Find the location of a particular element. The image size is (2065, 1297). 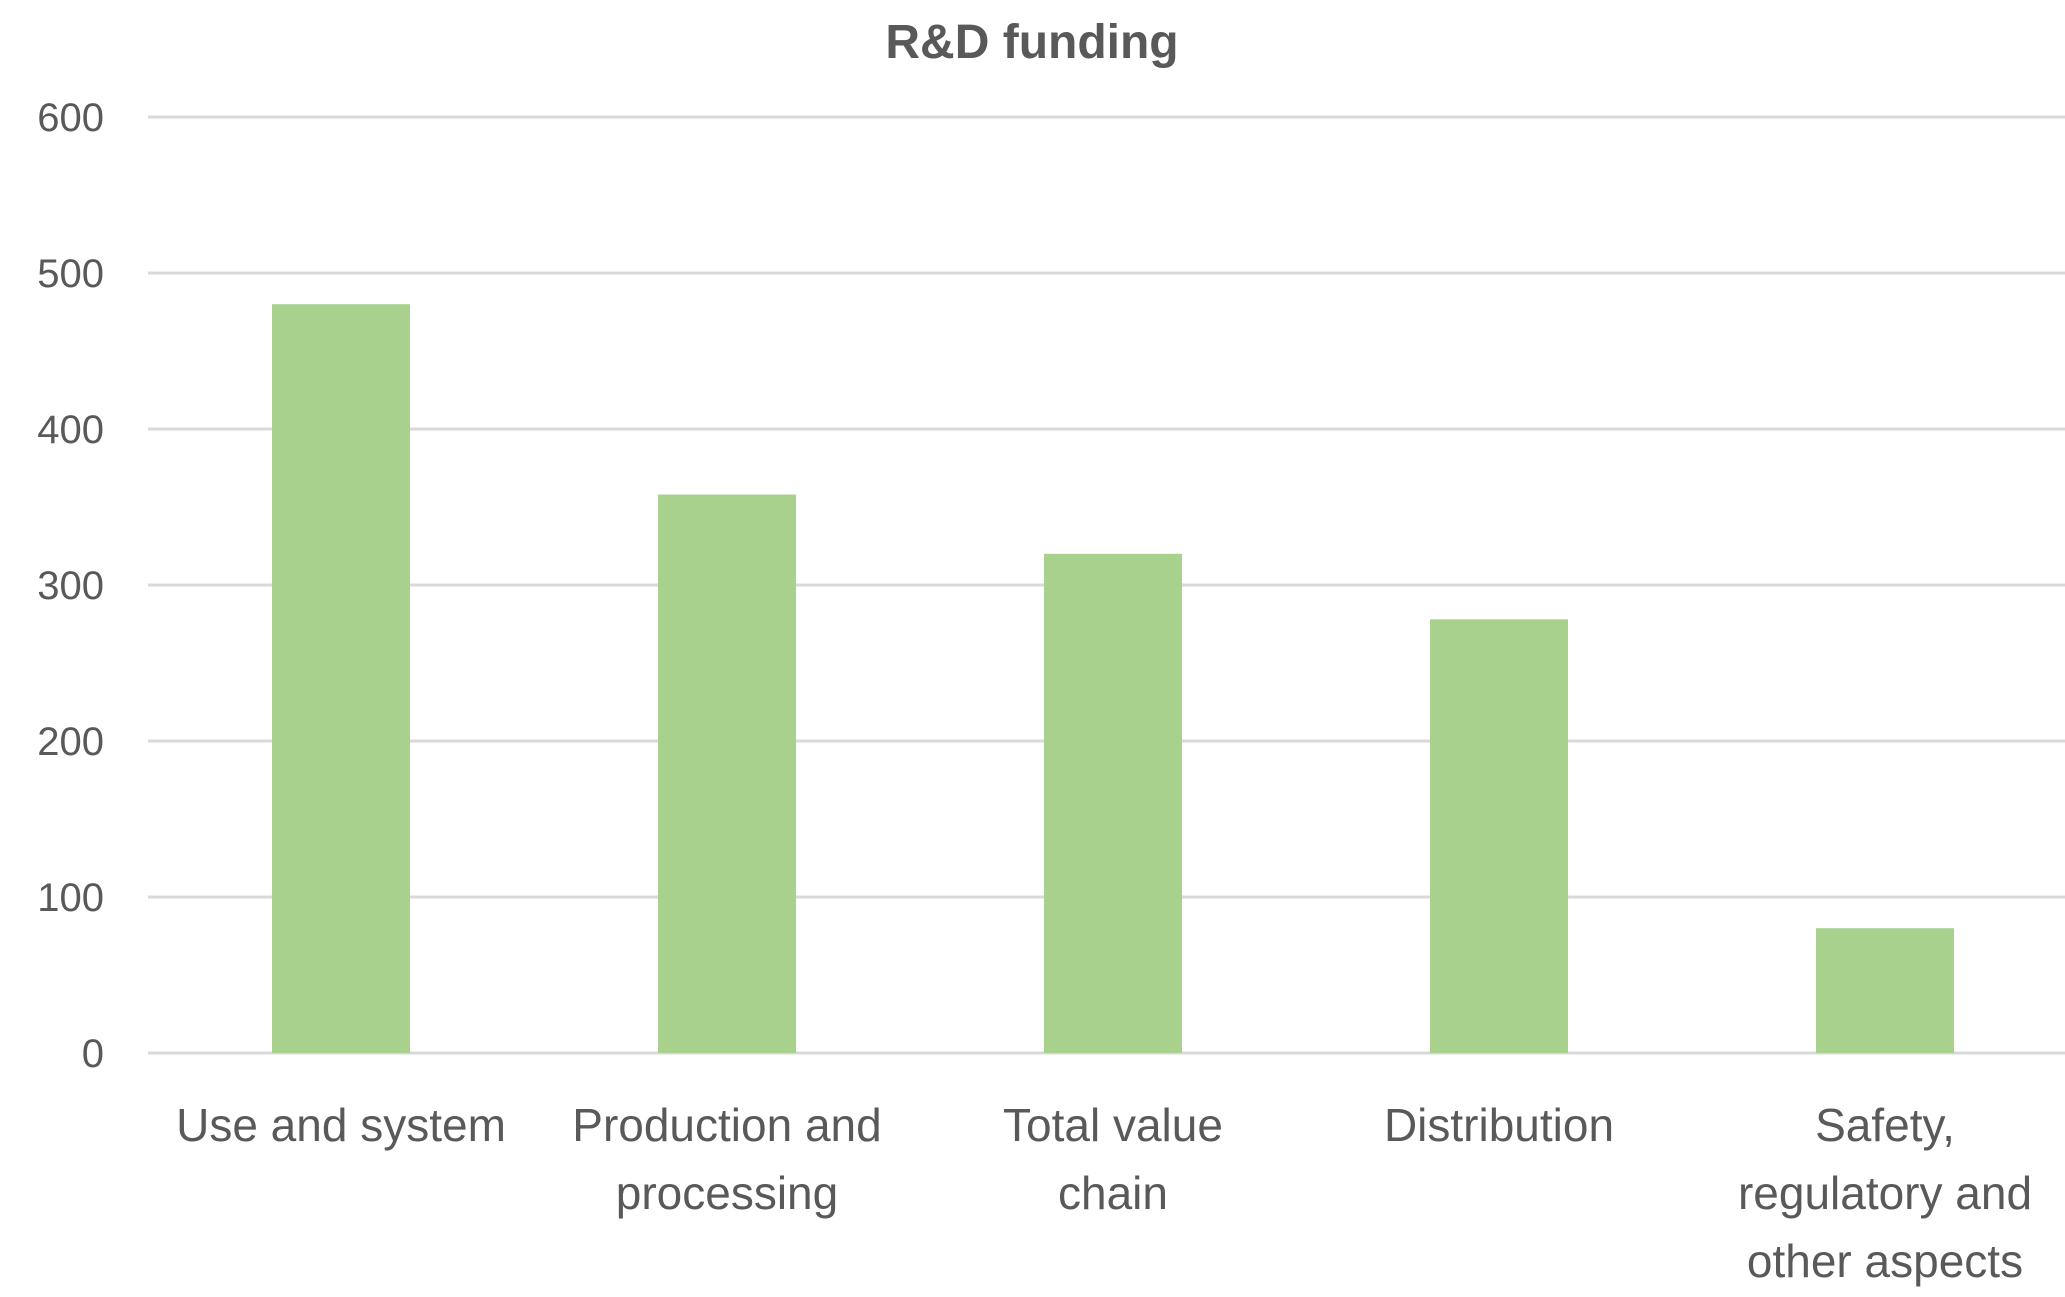

x-tick-label: Production and processing is located at coordinates (726, 1159).